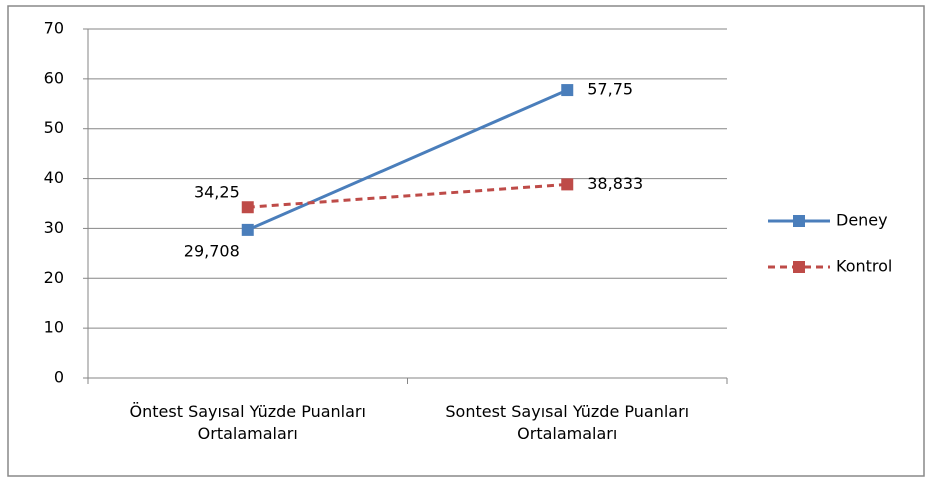 The width and height of the screenshot is (932, 483). I want to click on legend-label: Deney, so click(862, 220).